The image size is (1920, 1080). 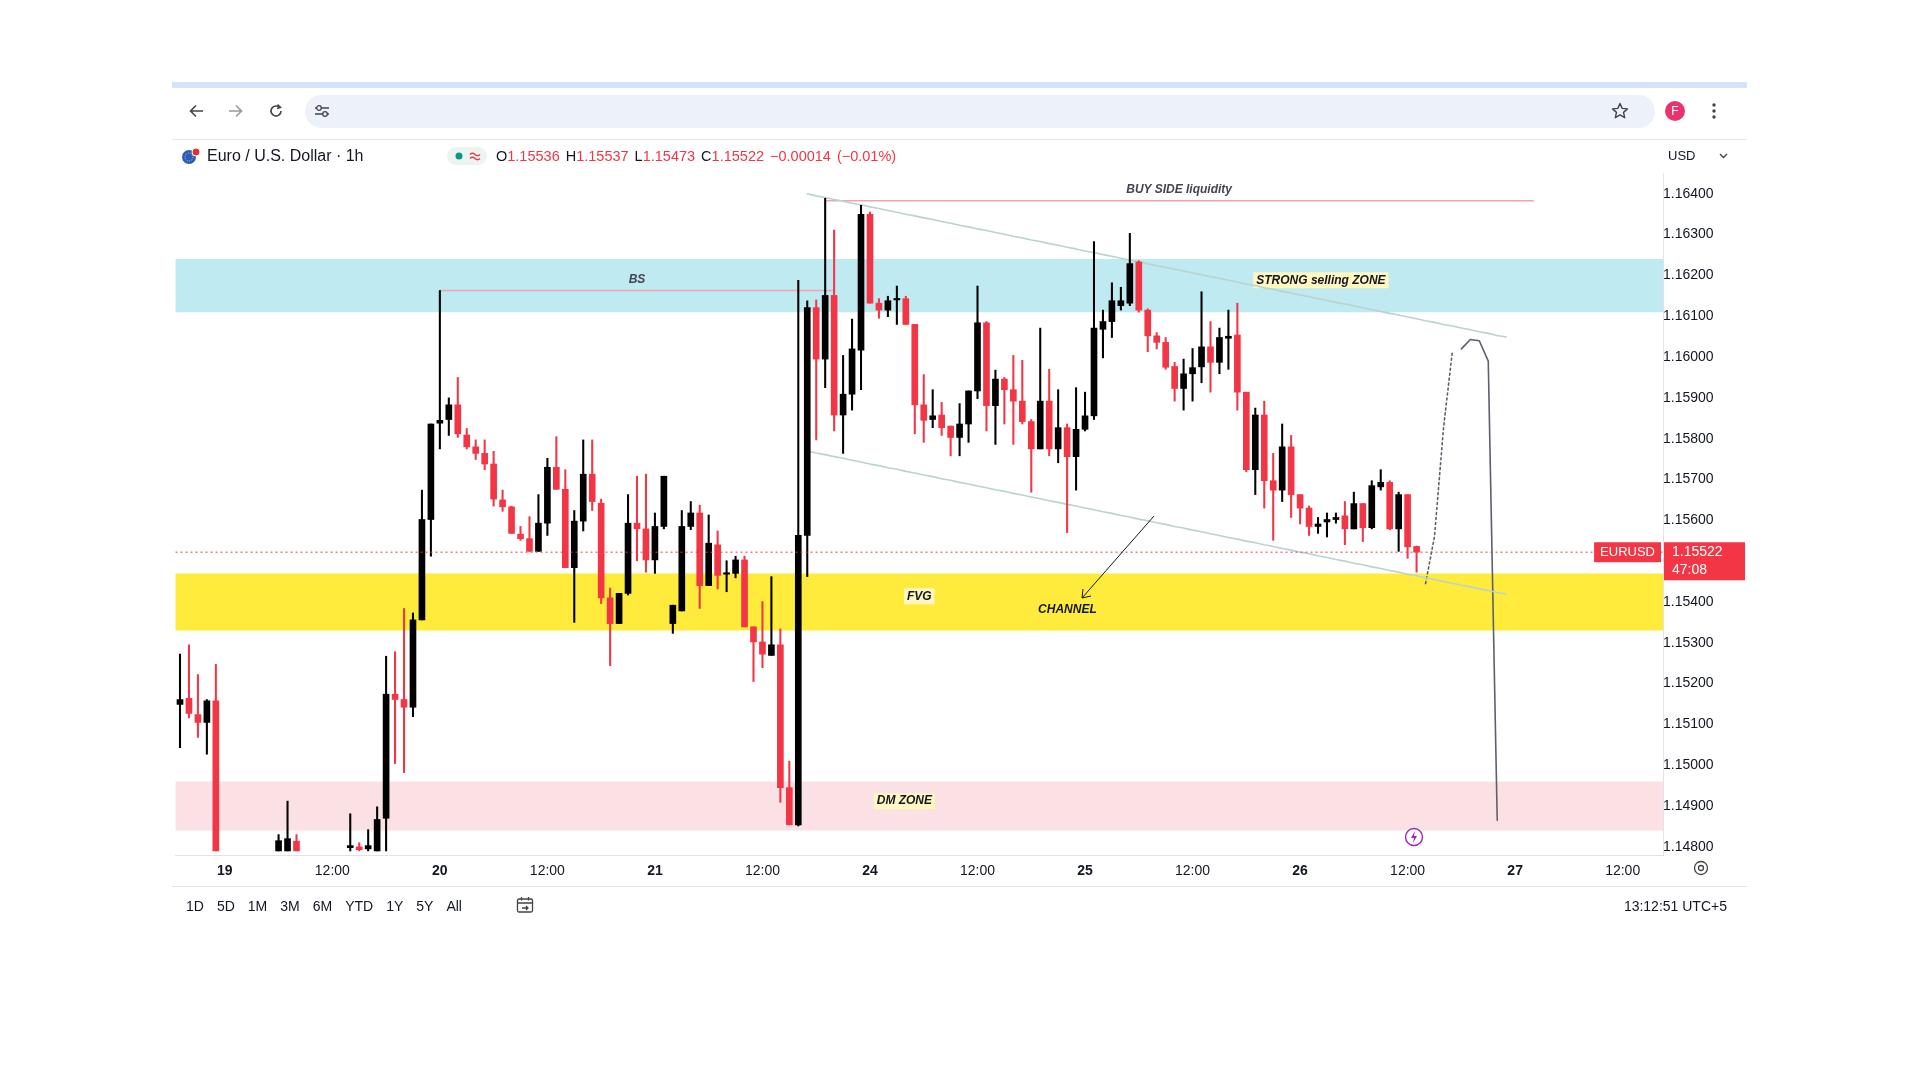 What do you see at coordinates (1688, 764) in the screenshot?
I see `y-tick-label: 1.15000` at bounding box center [1688, 764].